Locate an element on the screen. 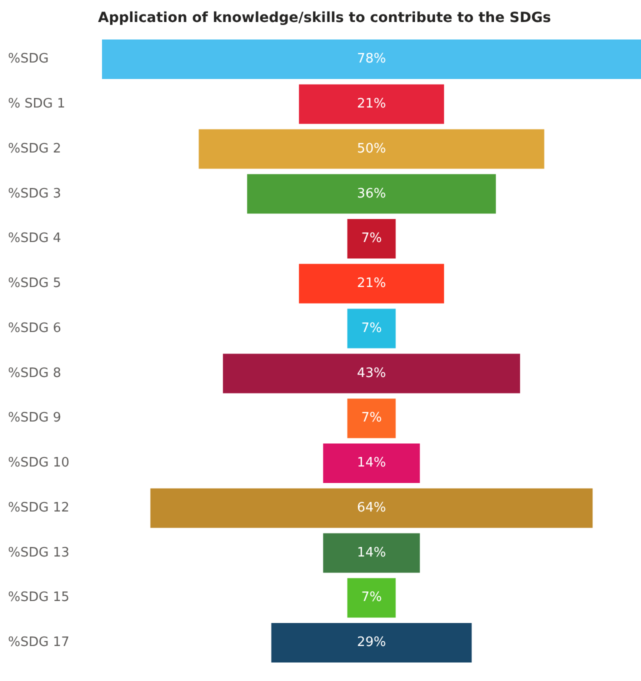  text: Application of knowledge/skills to contribute to the SDGs is located at coordinates (325, 18).